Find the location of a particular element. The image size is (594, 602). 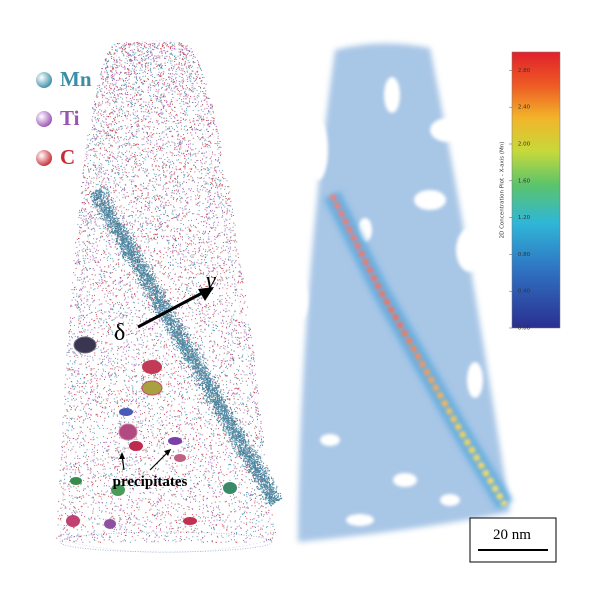

colorbar-label: 2D Concentration Plot - X-axis (Mn) is located at coordinates (503, 190).